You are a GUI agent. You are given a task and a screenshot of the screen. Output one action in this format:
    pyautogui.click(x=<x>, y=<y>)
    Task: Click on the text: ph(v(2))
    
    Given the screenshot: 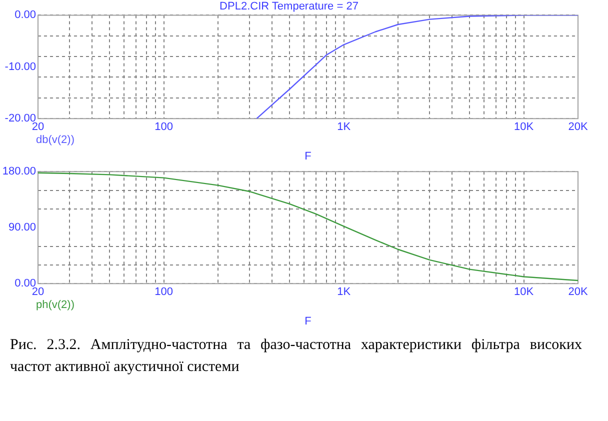 What is the action you would take?
    pyautogui.click(x=55, y=305)
    